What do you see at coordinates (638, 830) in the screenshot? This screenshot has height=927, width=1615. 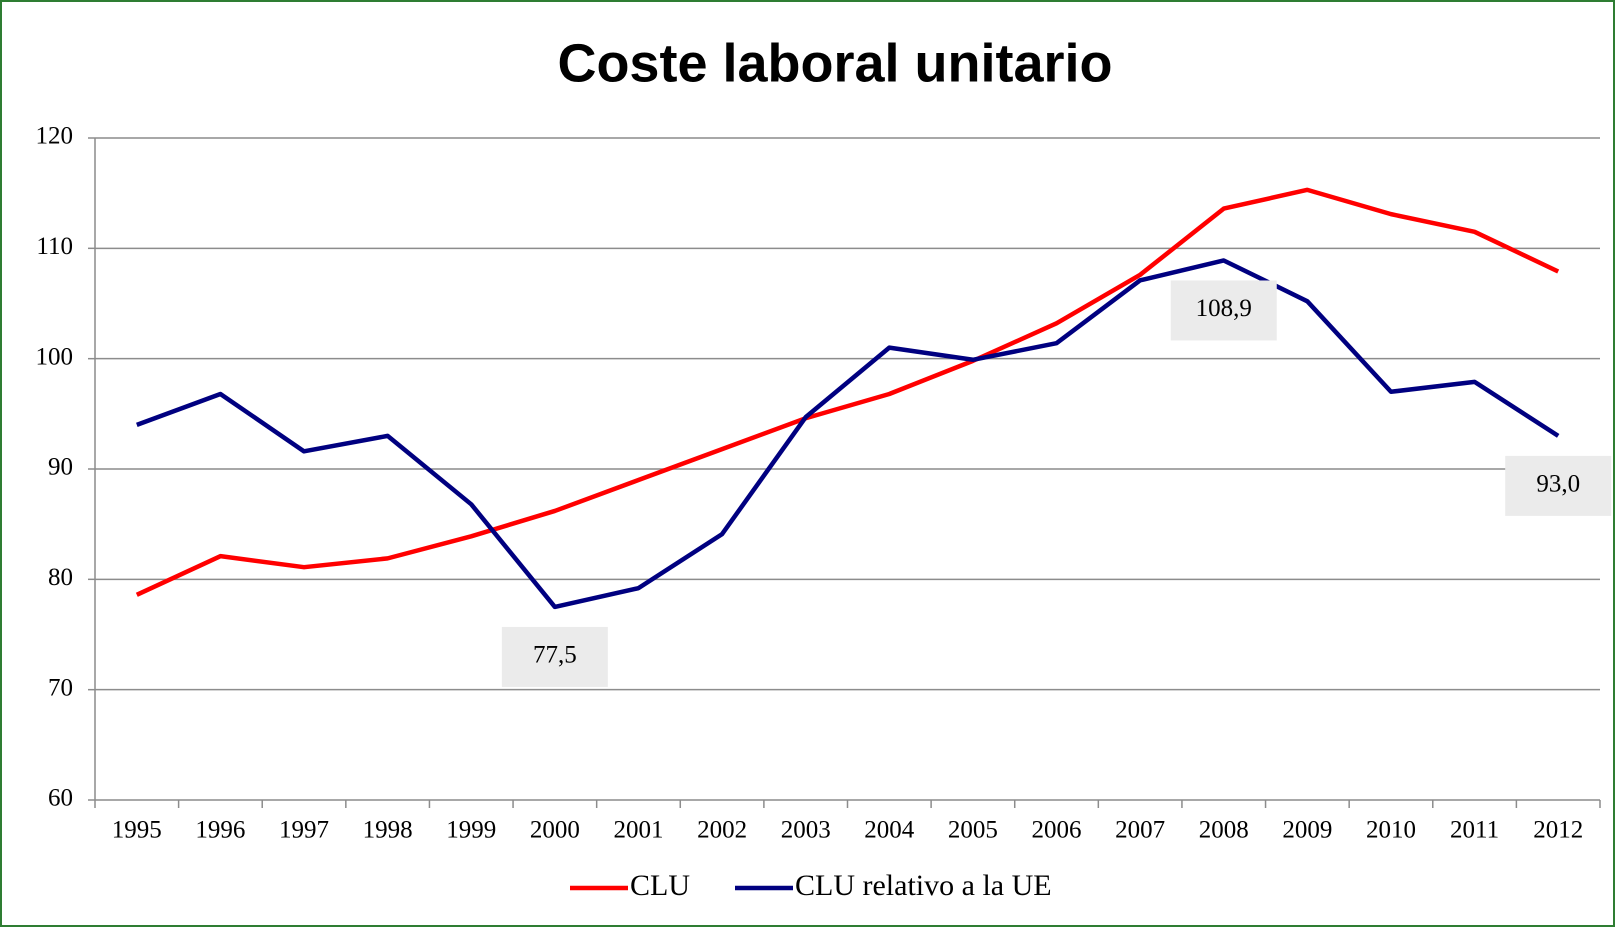 I see `x-tick-label: 2001` at bounding box center [638, 830].